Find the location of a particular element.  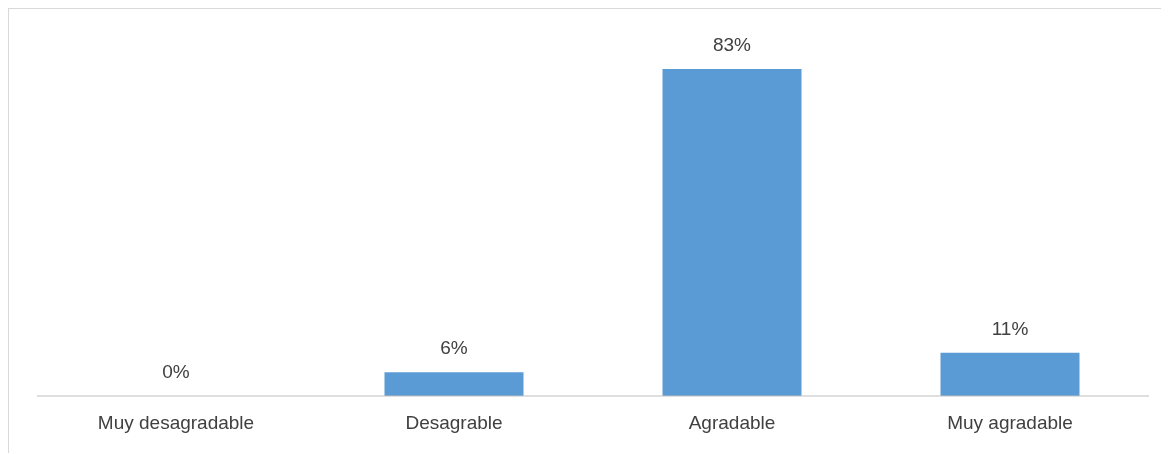

x-tick-label: Agradable is located at coordinates (732, 423).